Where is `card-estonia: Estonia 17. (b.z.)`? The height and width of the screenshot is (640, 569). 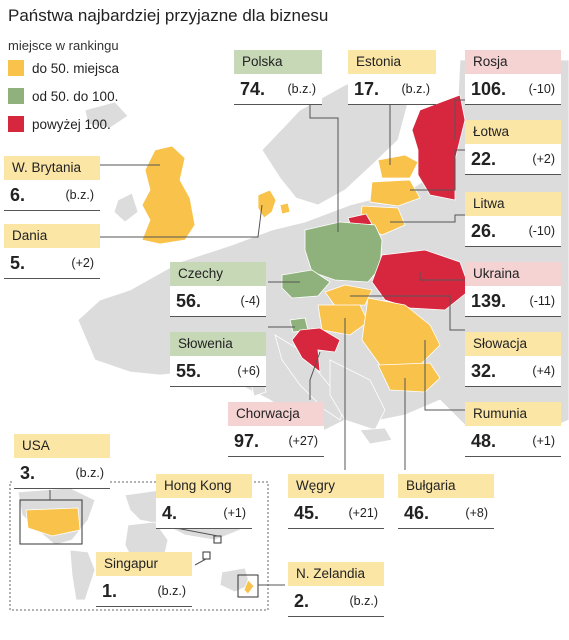
card-estonia: Estonia 17. (b.z.) is located at coordinates (392, 77).